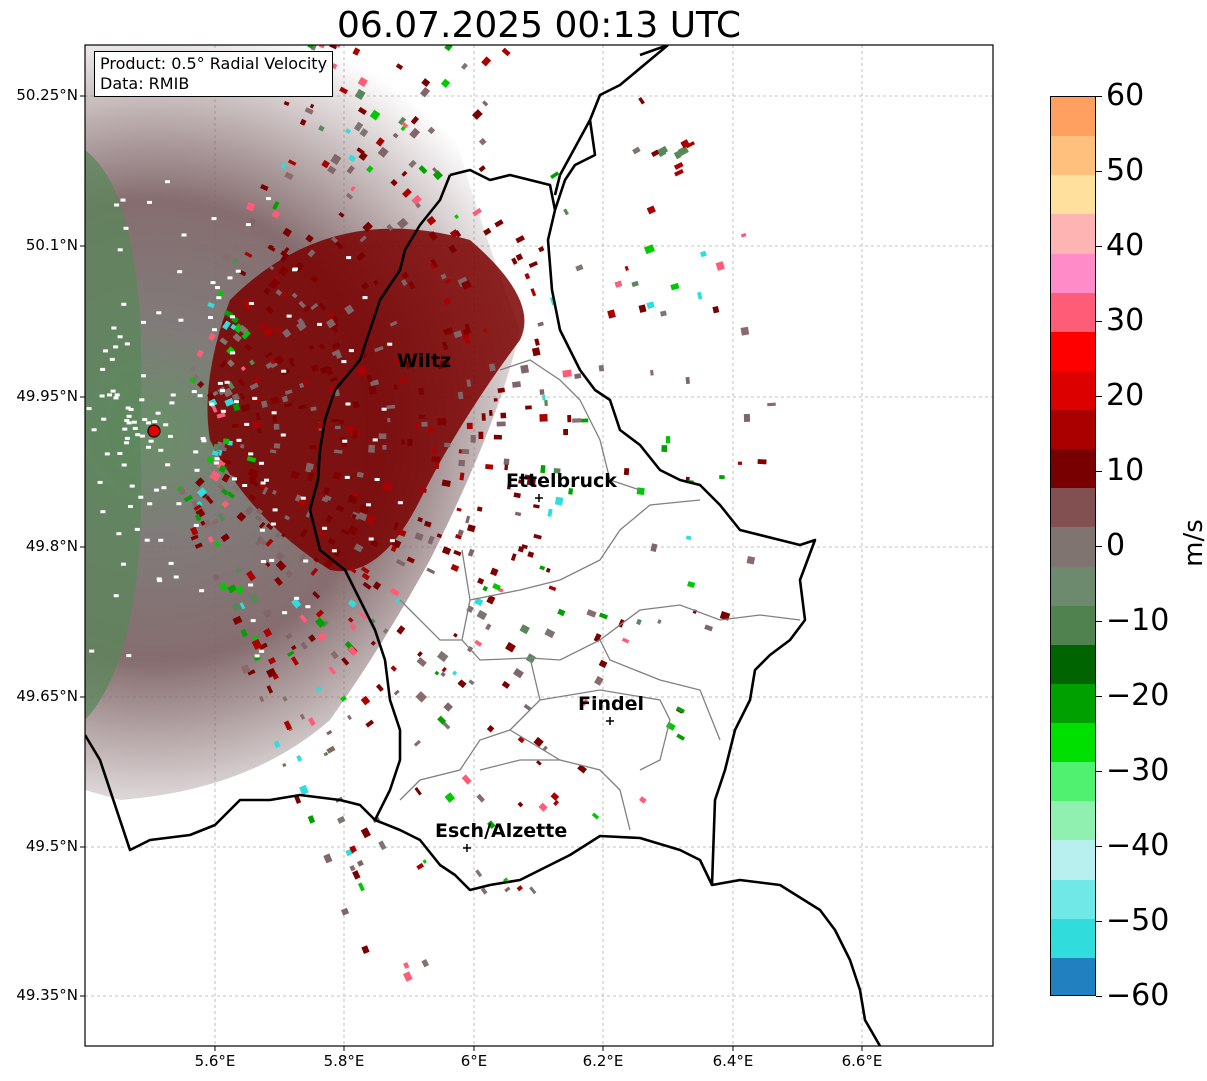 This screenshot has width=1207, height=1081. Describe the element at coordinates (733, 1061) in the screenshot. I see `lon-label: 6.4°E` at that location.